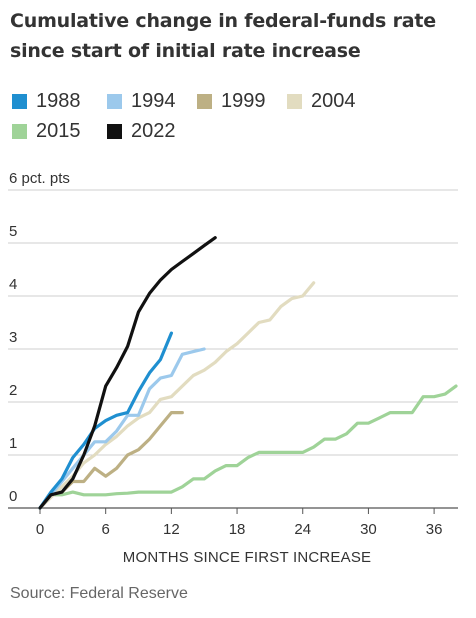 The image size is (476, 618). What do you see at coordinates (434, 529) in the screenshot?
I see `x-tick-label: 36` at bounding box center [434, 529].